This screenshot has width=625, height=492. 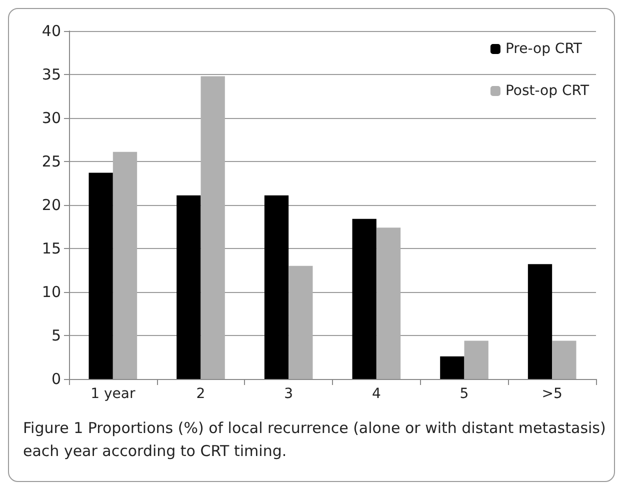 What do you see at coordinates (289, 394) in the screenshot?
I see `x-tick-label: 3` at bounding box center [289, 394].